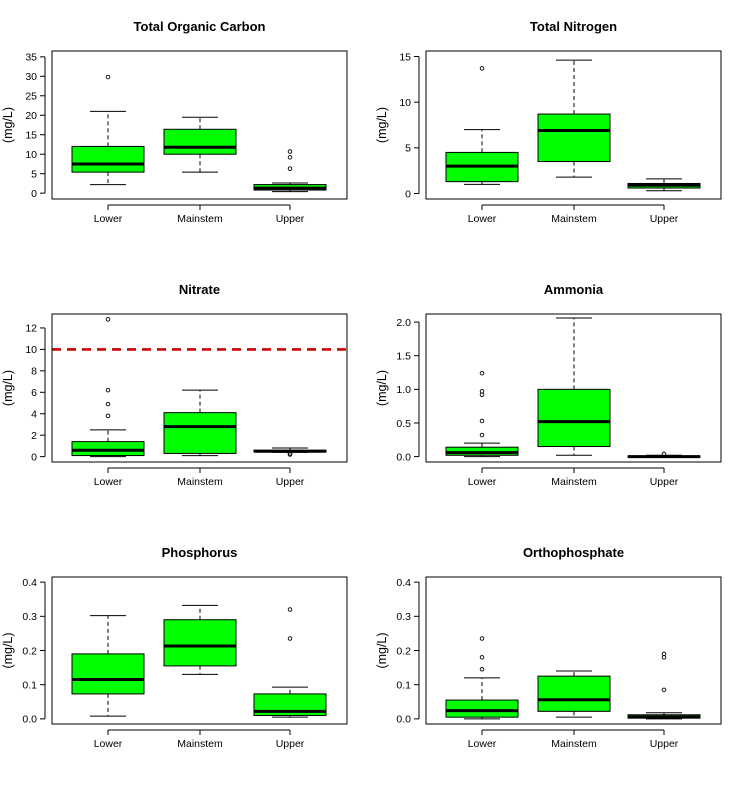 The width and height of the screenshot is (749, 789). What do you see at coordinates (574, 289) in the screenshot?
I see `chart-title: Ammonia` at bounding box center [574, 289].